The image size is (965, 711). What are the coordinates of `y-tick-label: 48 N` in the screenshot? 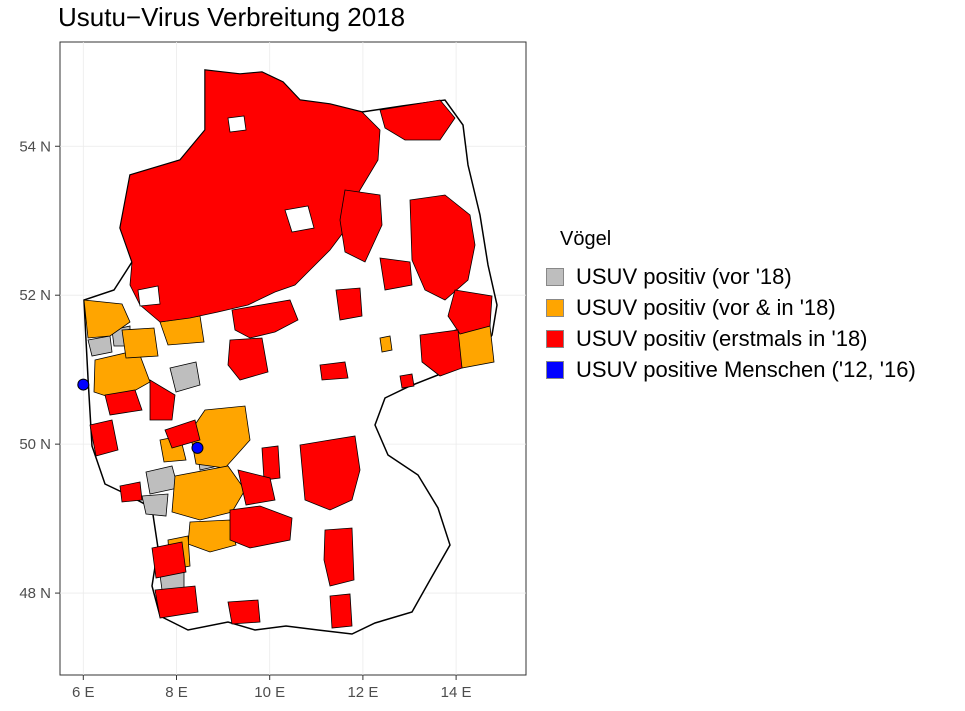 It's located at (35, 593).